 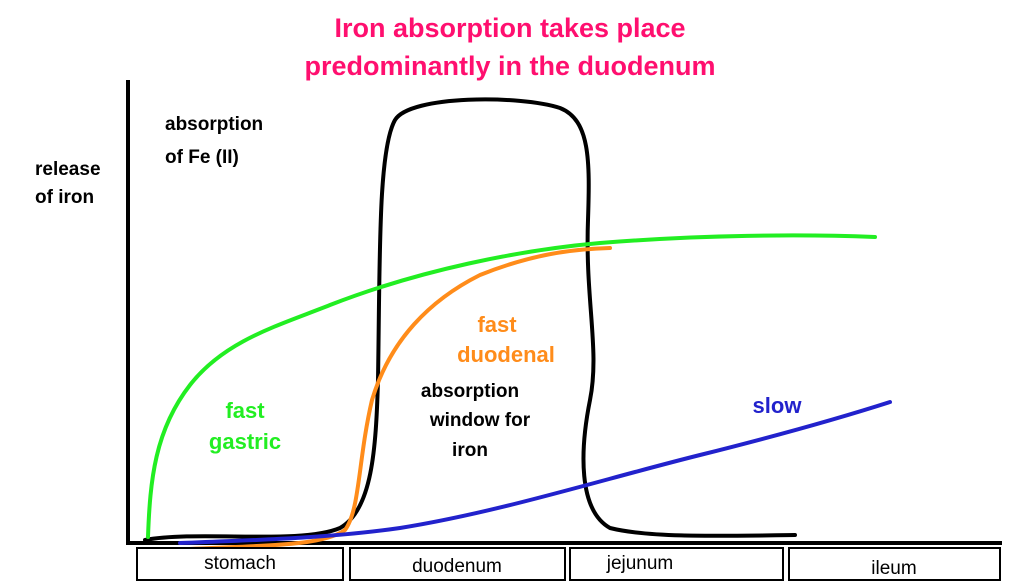 I want to click on annotation: duodenal, so click(x=506, y=354).